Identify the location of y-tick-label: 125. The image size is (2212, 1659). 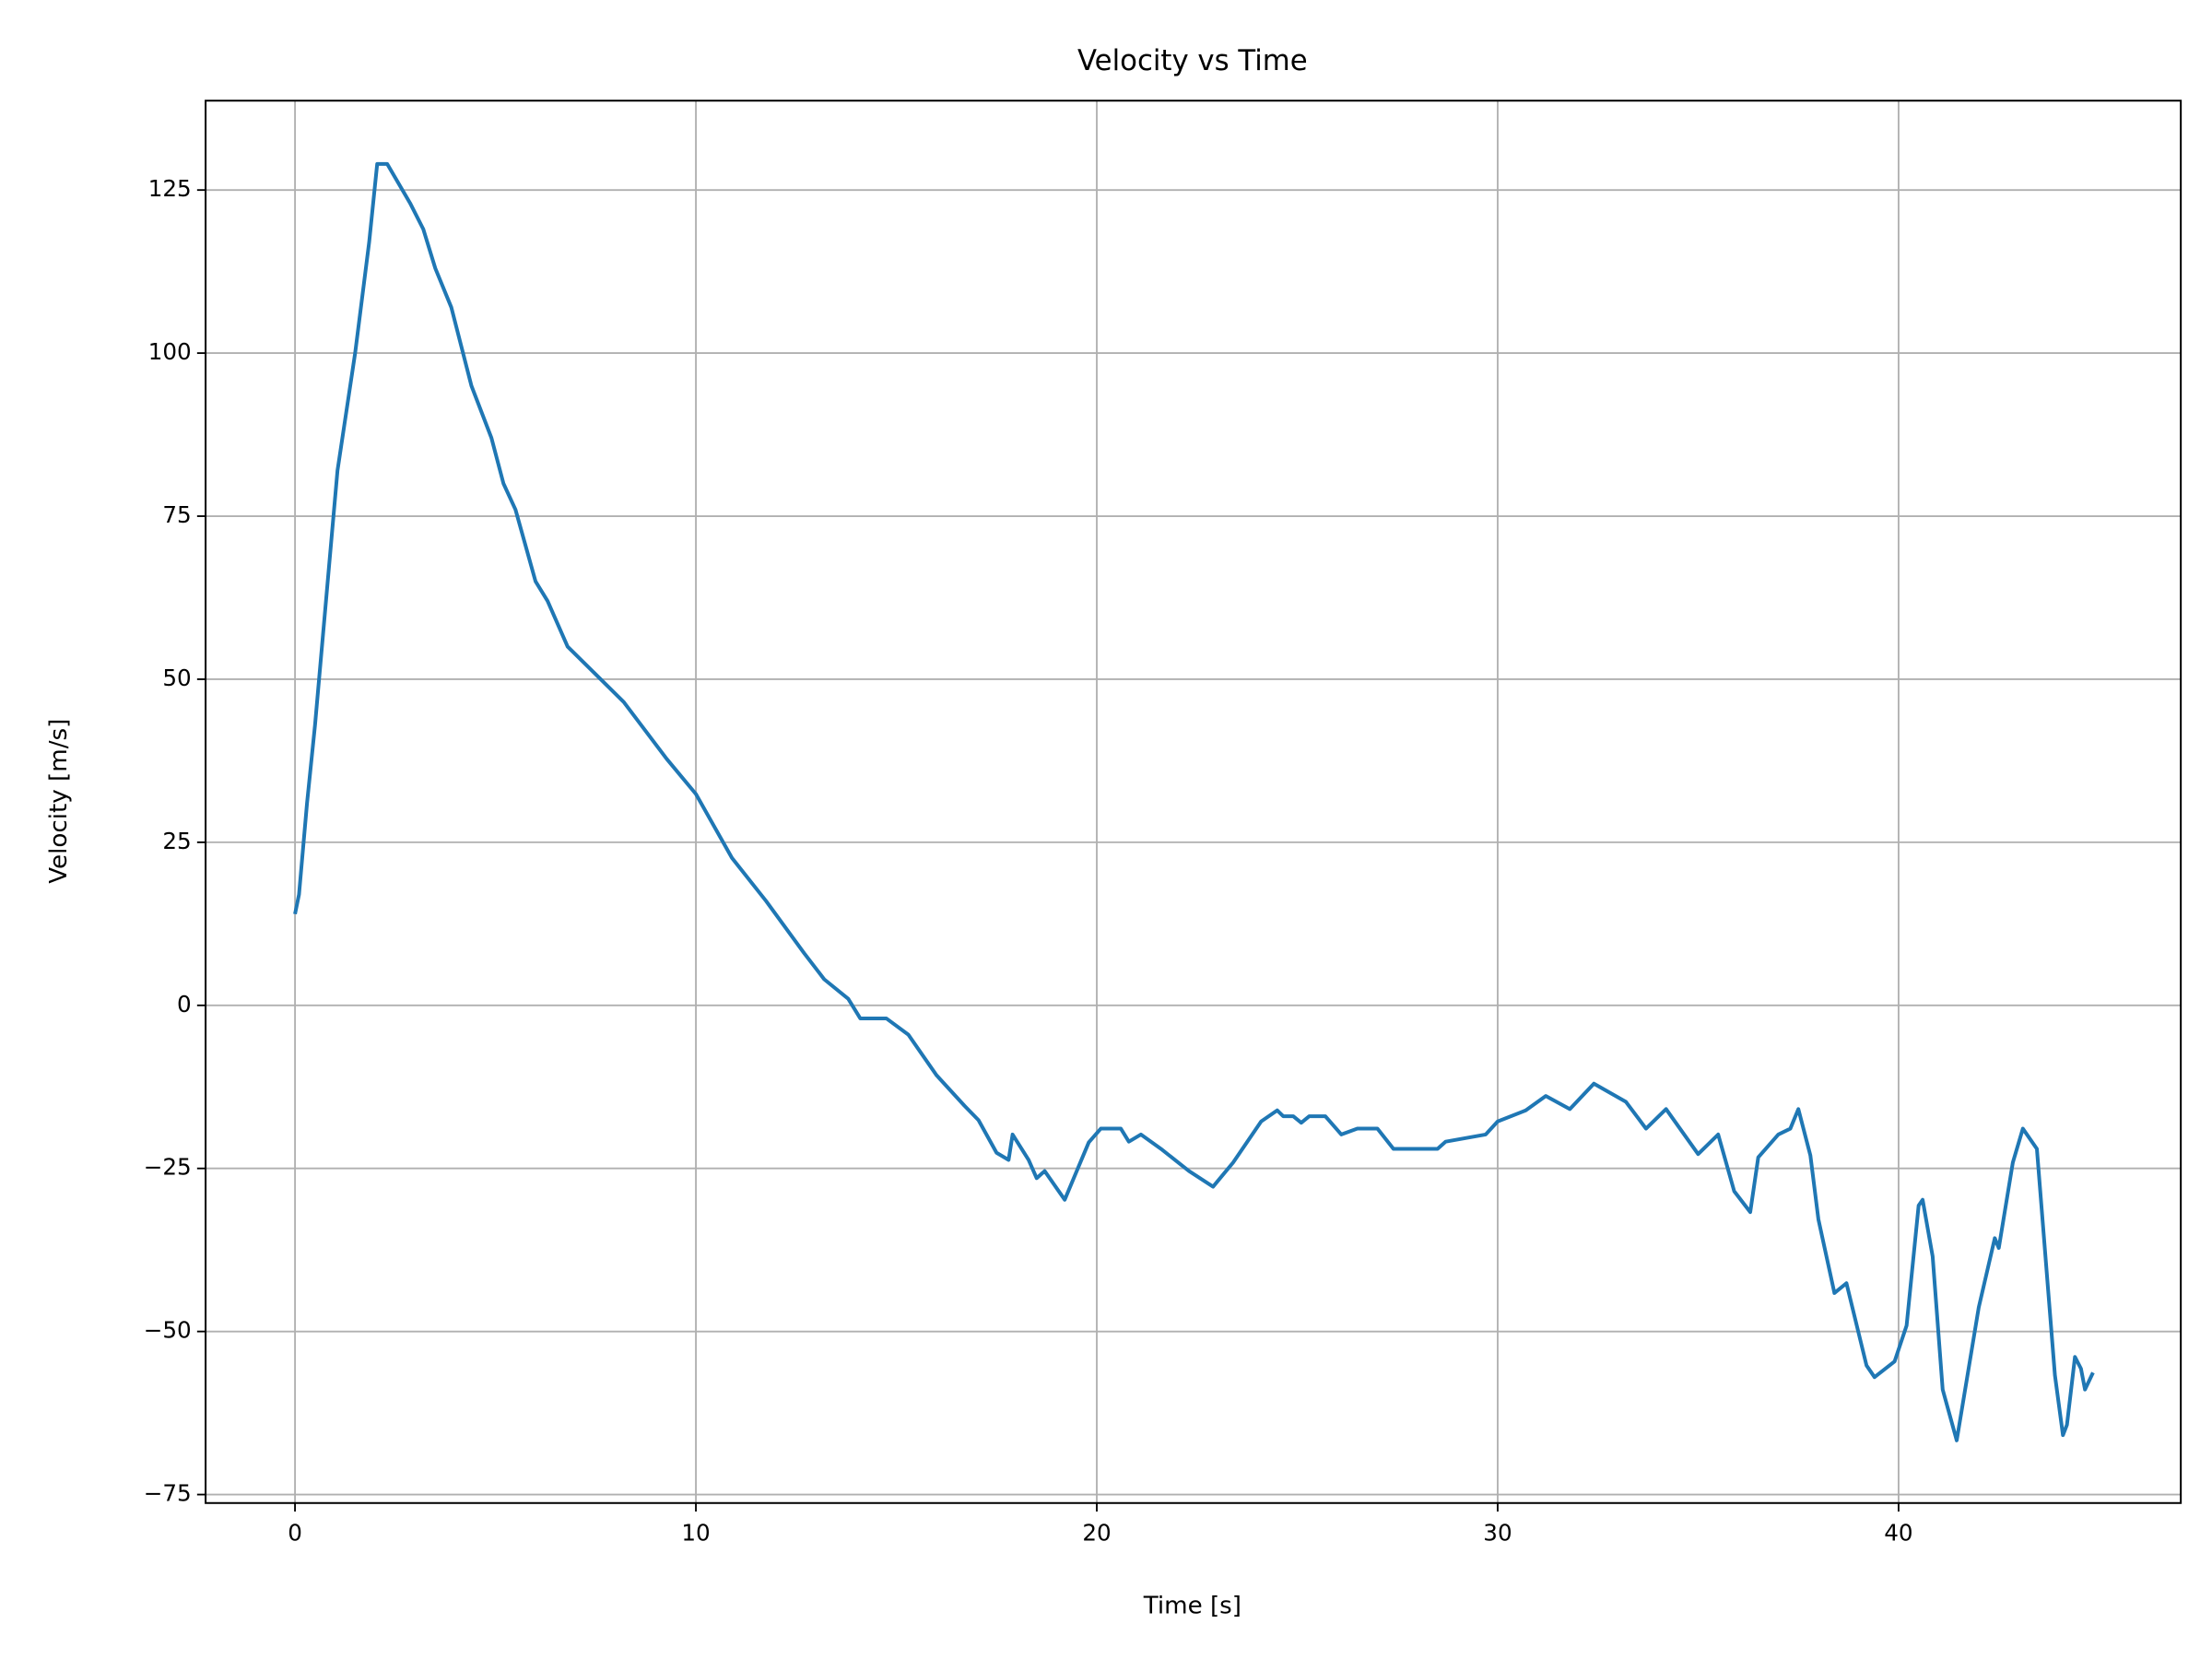
(170, 188).